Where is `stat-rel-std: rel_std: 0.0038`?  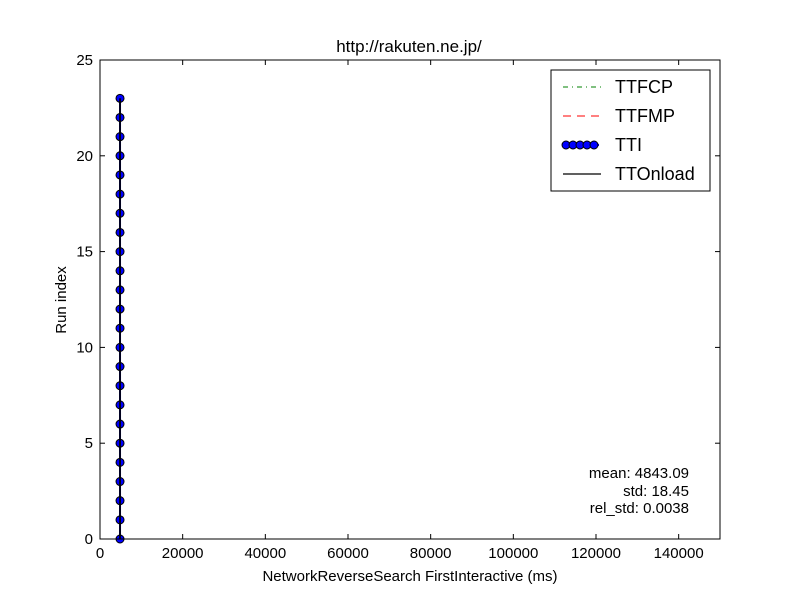
stat-rel-std: rel_std: 0.0038 is located at coordinates (639, 508).